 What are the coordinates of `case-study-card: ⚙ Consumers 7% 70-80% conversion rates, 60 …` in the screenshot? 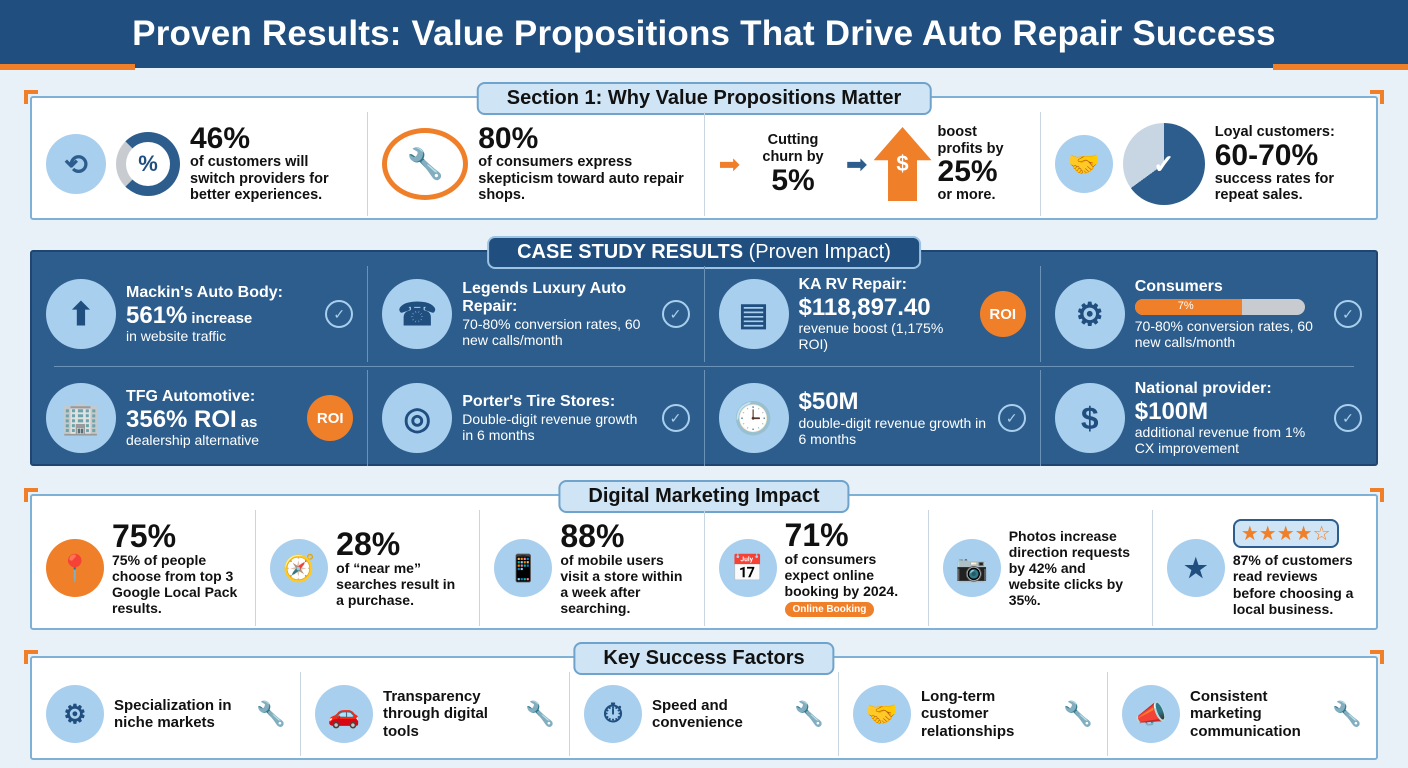 It's located at (1207, 314).